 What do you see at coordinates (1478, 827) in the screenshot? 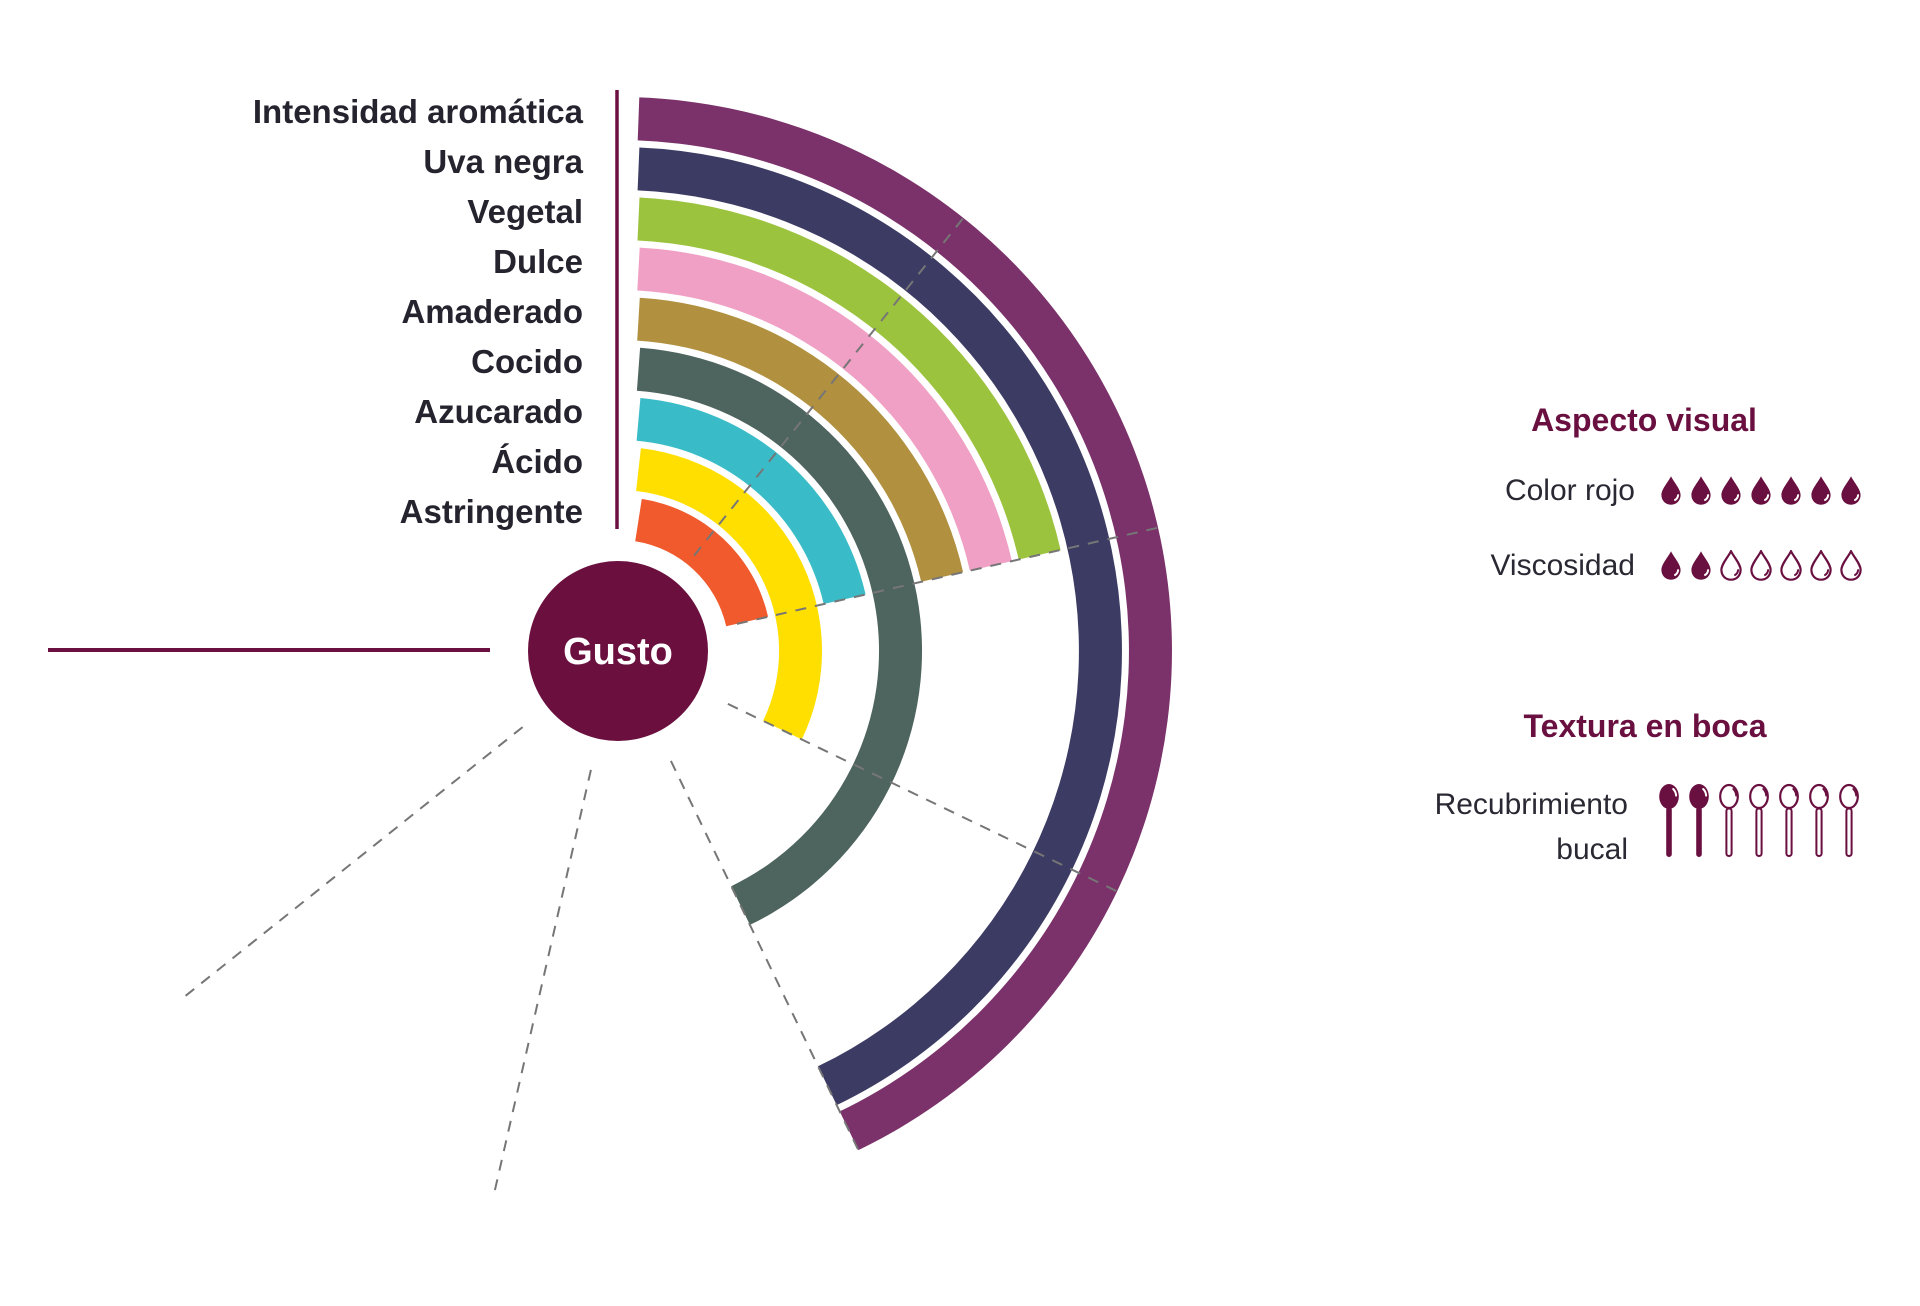
I see `recubrimiento-bucal-label: Recubrimiento bucal` at bounding box center [1478, 827].